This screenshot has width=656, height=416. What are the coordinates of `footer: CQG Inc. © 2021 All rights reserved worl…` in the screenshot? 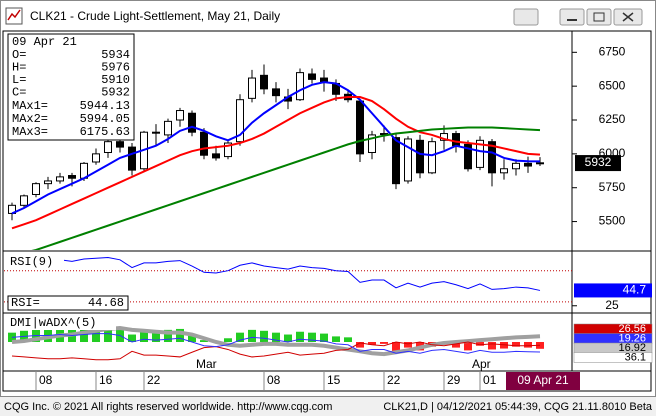 It's located at (328, 407).